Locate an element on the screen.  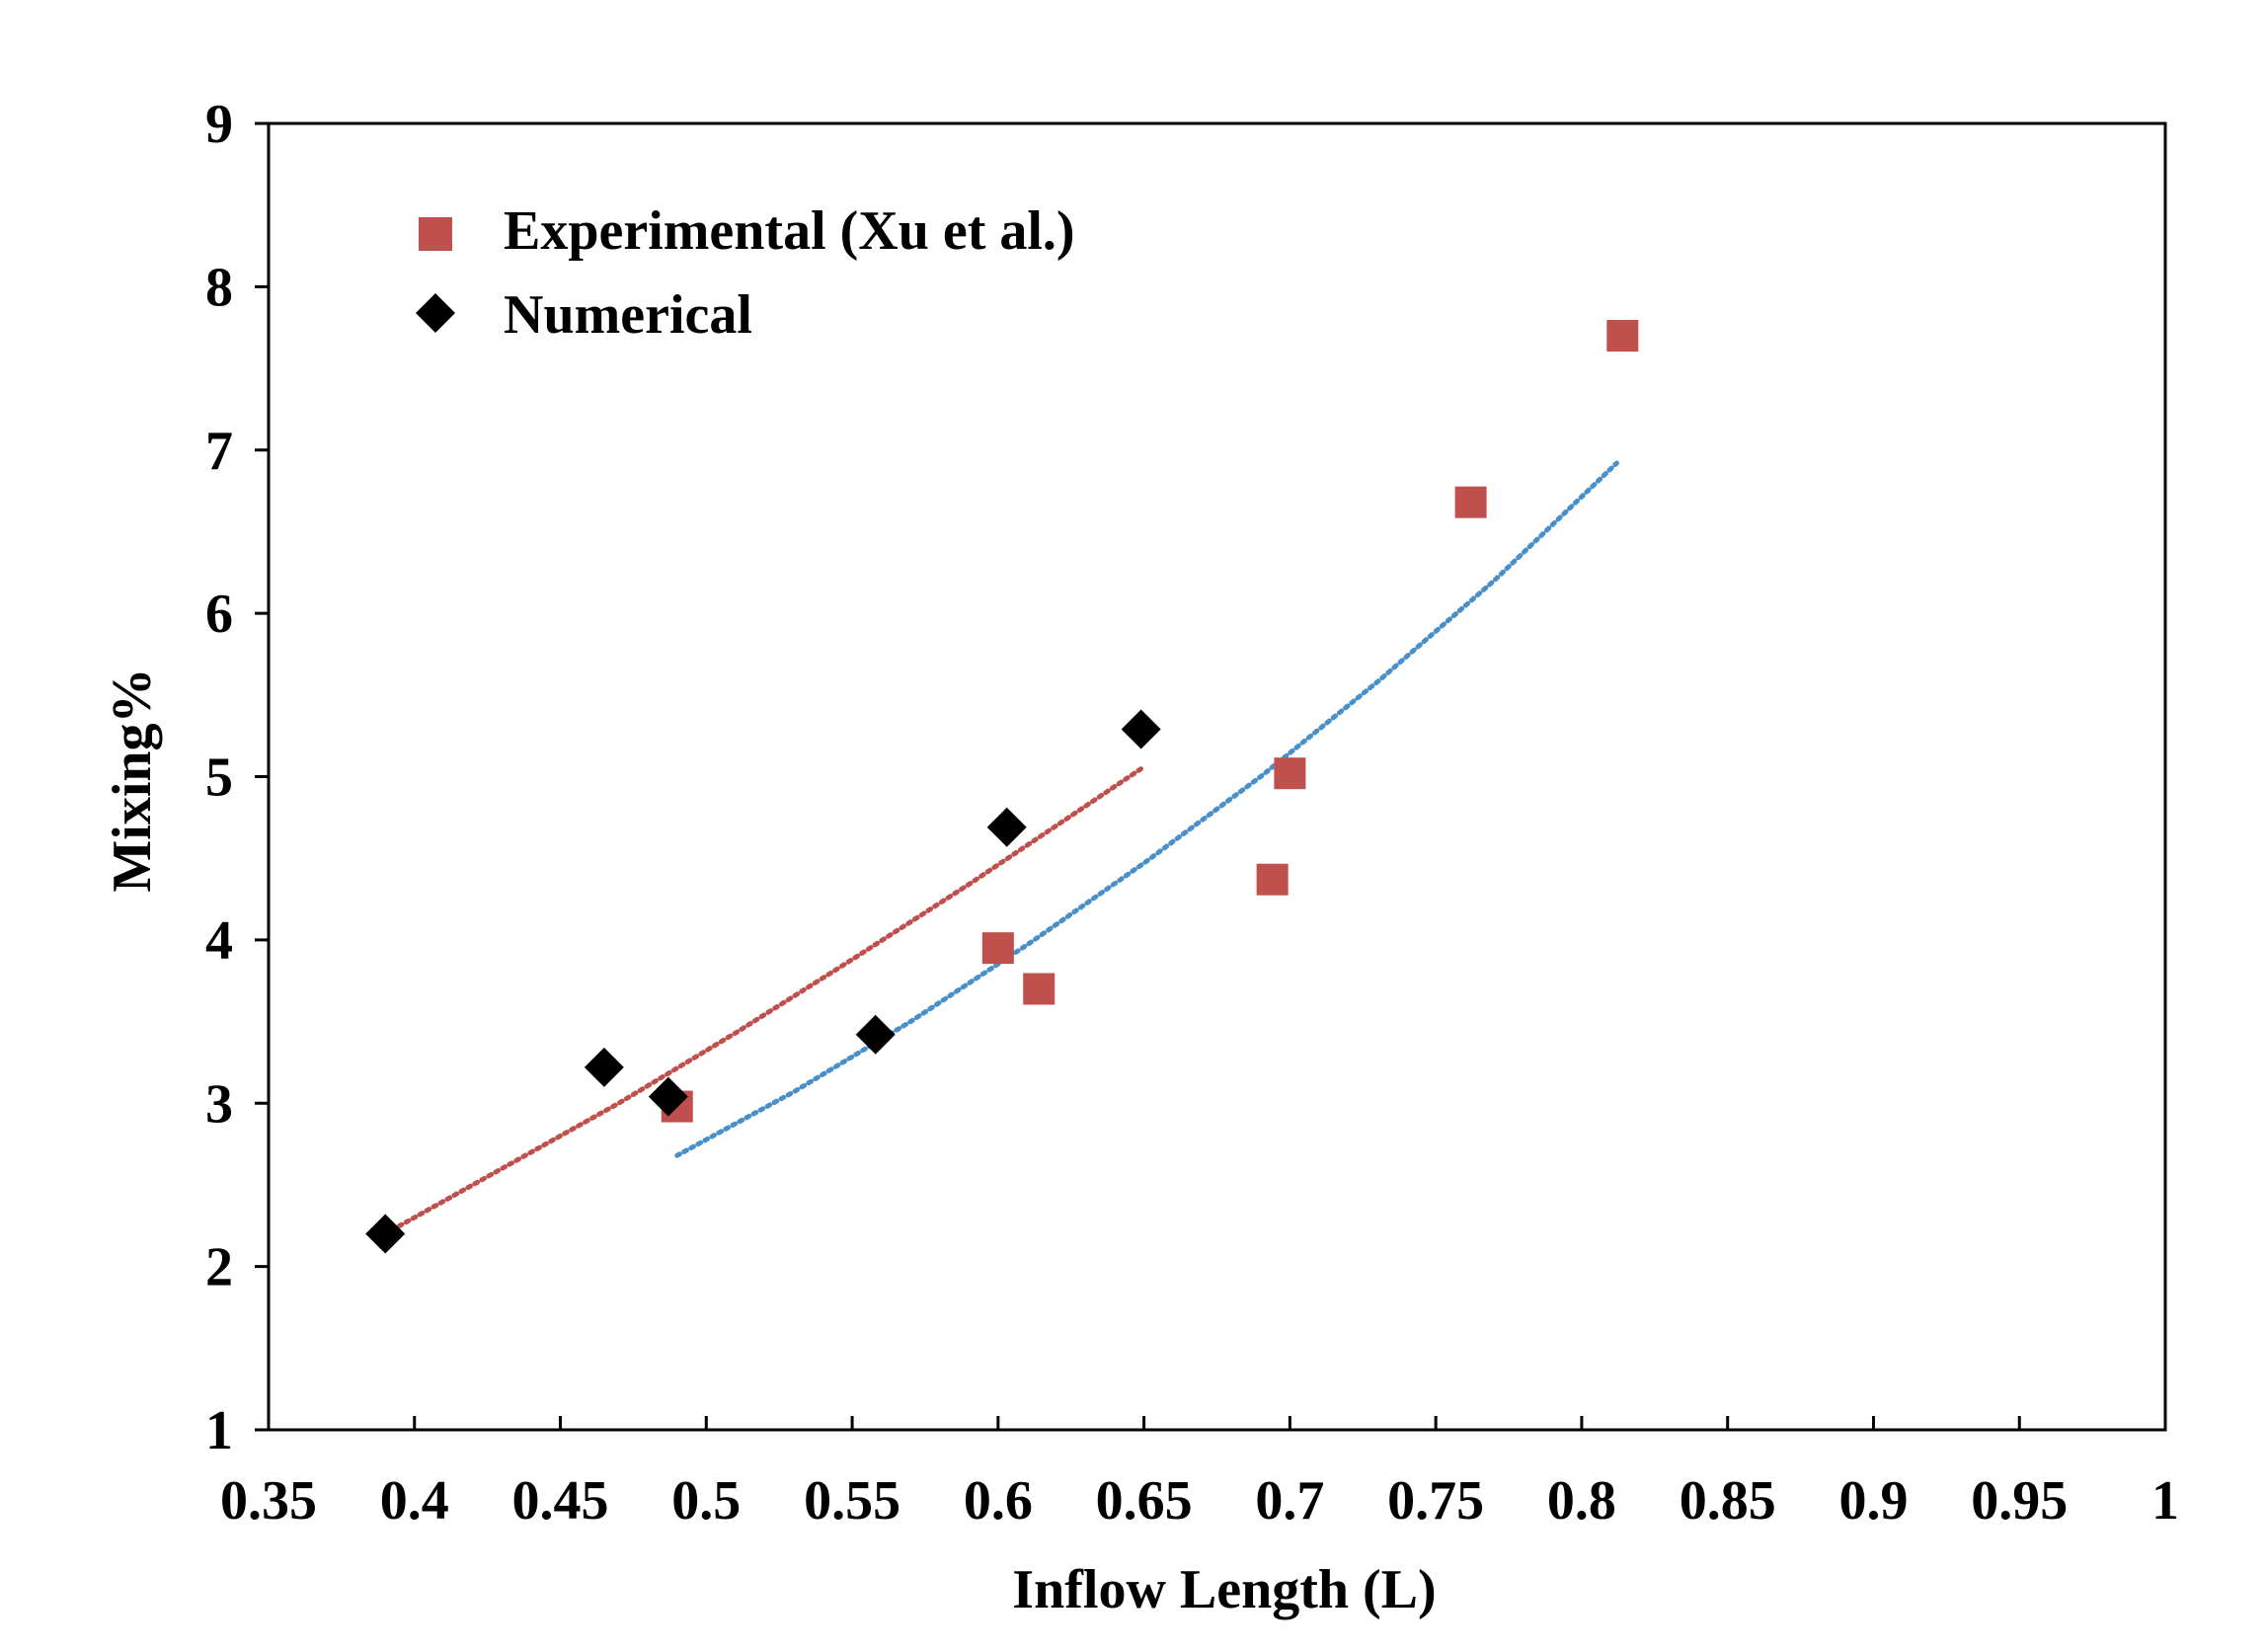
x-tick-label: 0.7 is located at coordinates (1289, 1501).